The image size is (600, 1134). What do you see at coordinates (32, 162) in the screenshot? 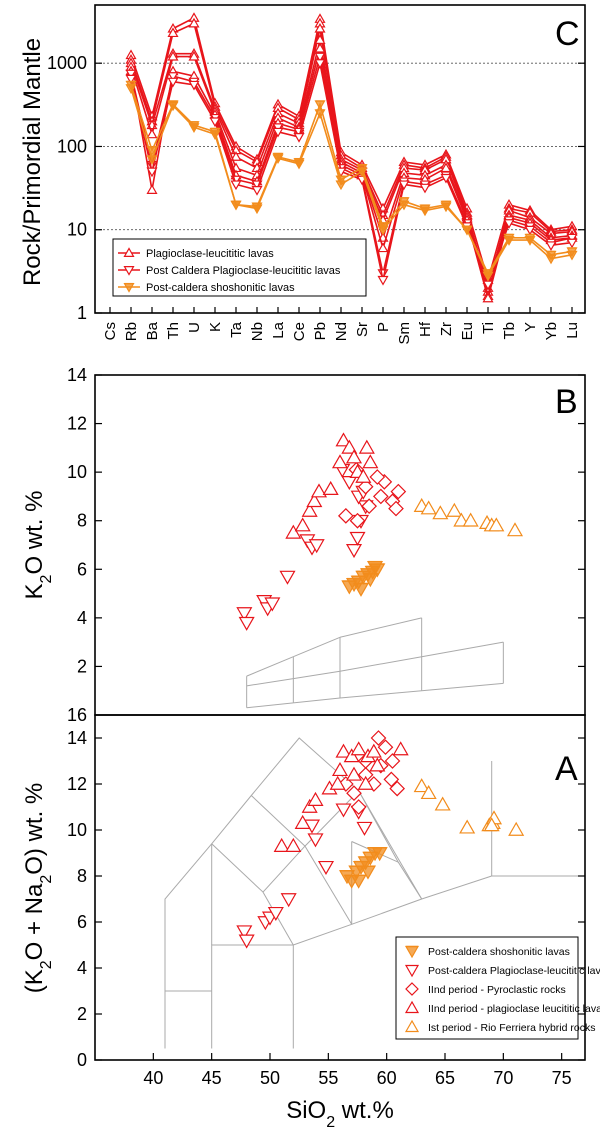
I see `panel-c-y-axis-label: Rock/Primordial Mantle` at bounding box center [32, 162].